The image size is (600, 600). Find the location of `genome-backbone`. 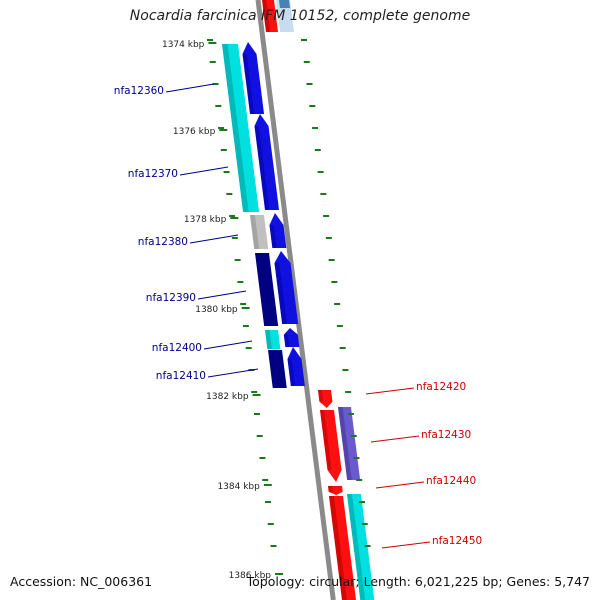

genome-backbone is located at coordinates (295, 300).